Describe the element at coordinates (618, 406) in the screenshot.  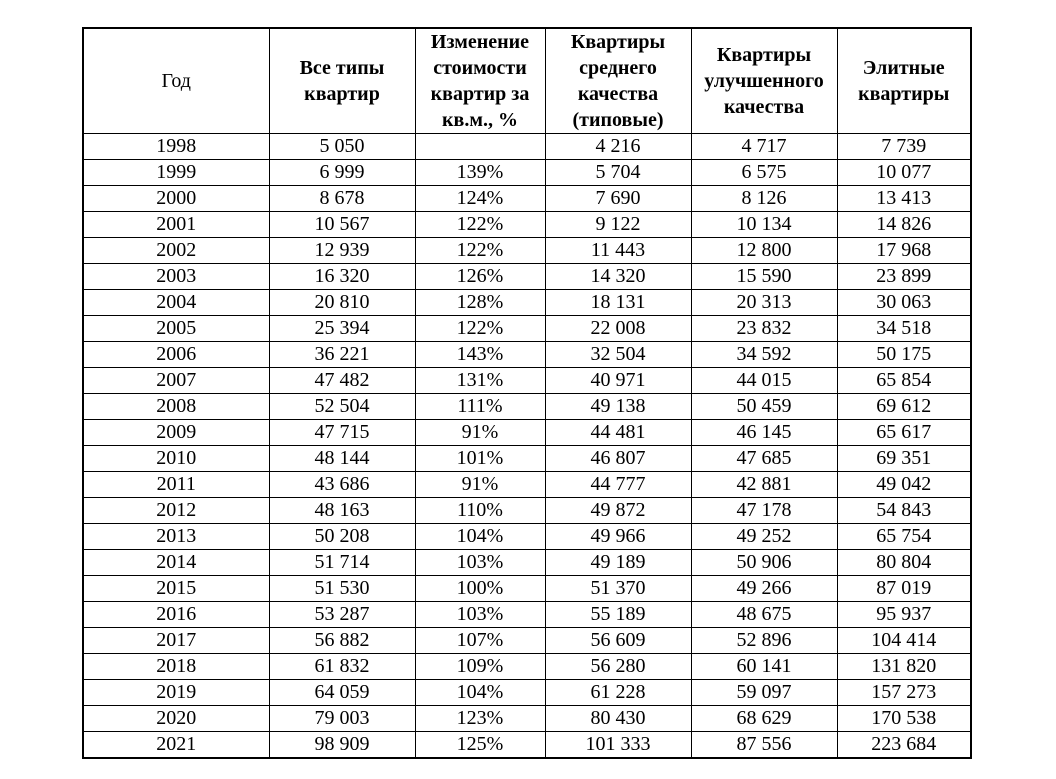
I see `average-quality-cell: 49 138` at that location.